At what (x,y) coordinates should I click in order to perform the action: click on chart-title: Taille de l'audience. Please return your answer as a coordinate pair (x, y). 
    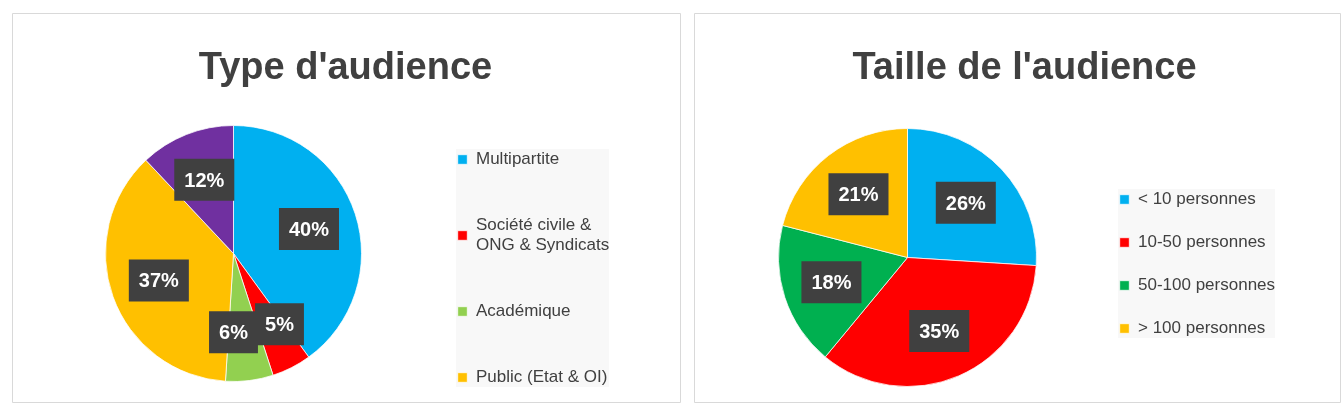
    Looking at the image, I should click on (1024, 65).